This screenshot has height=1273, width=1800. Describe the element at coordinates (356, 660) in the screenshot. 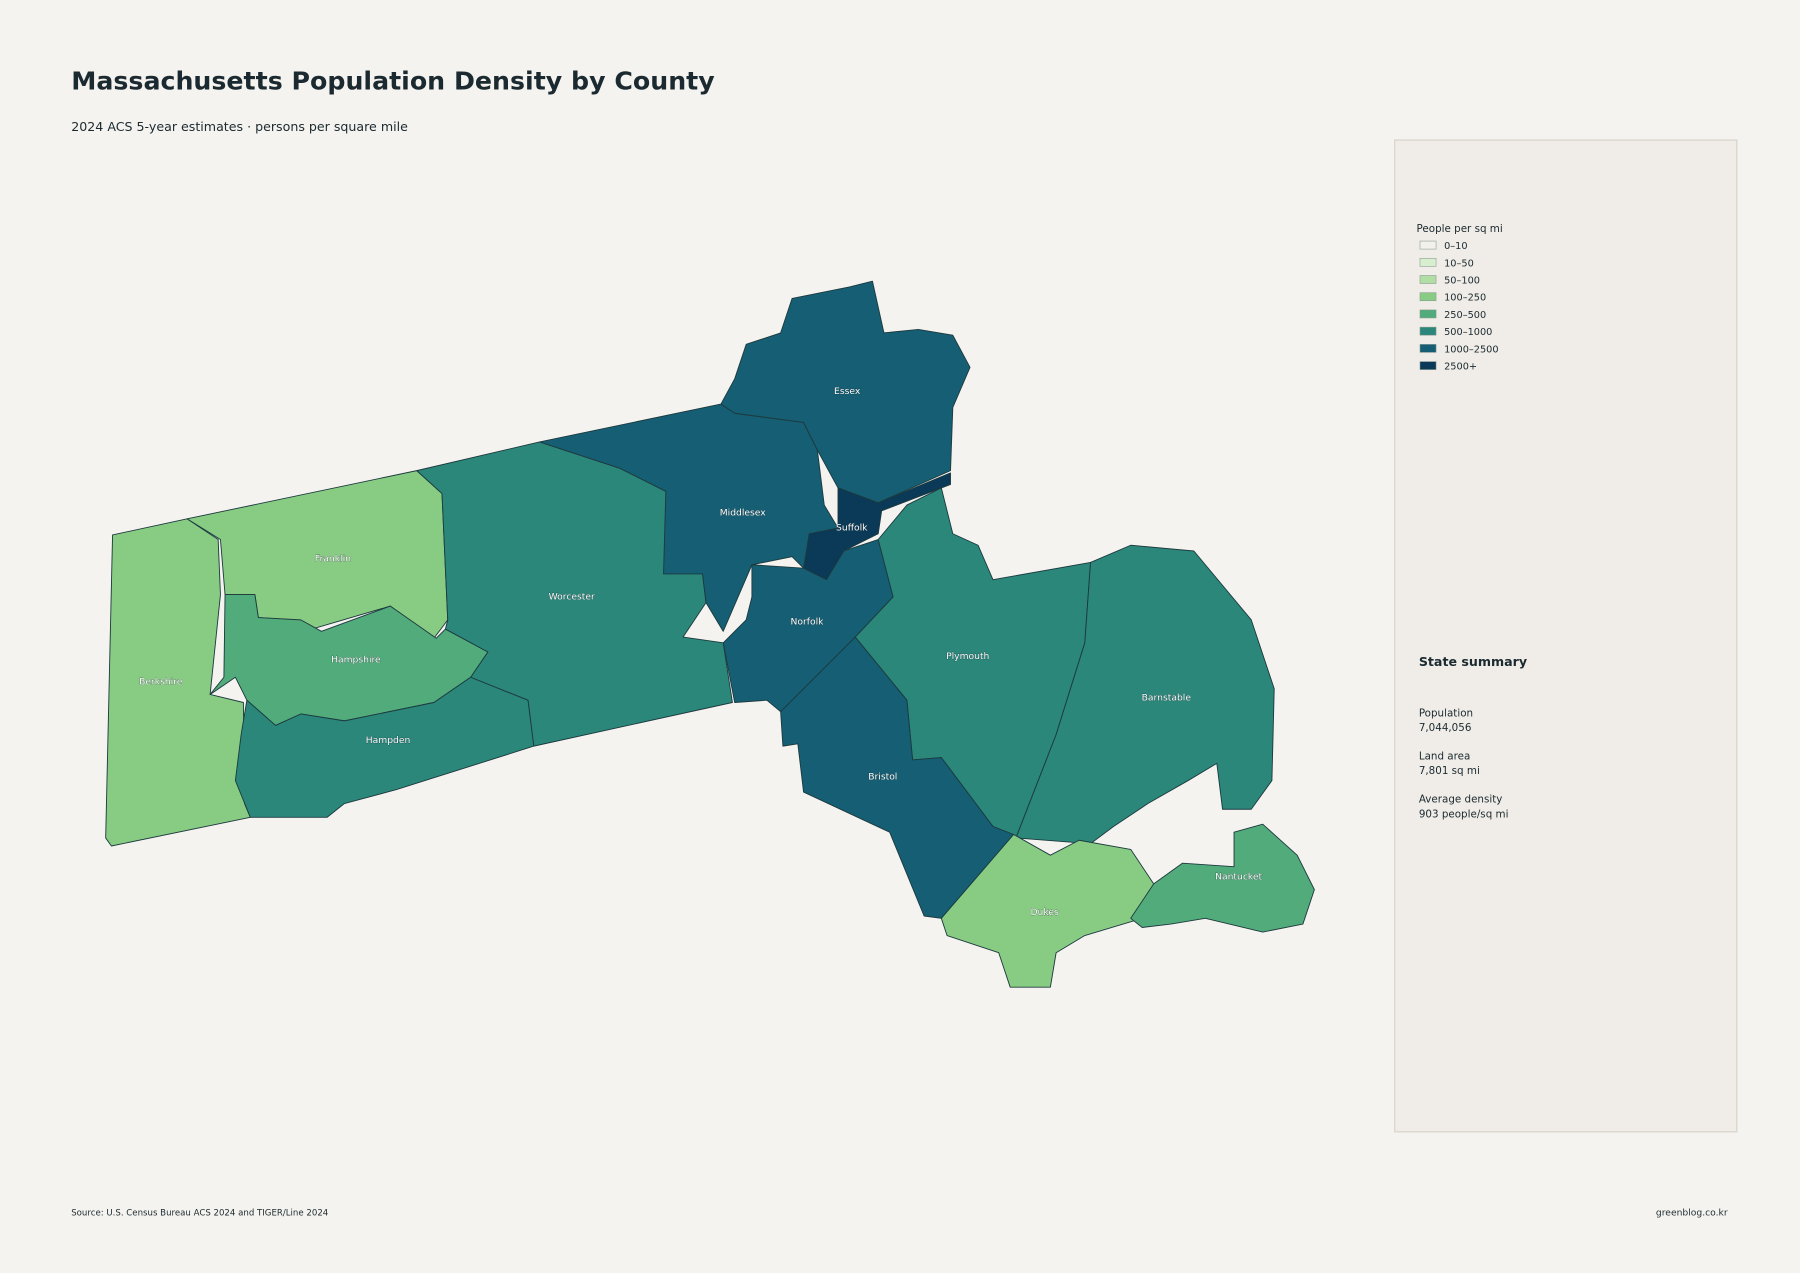

I see `county-label: Hampshire` at that location.